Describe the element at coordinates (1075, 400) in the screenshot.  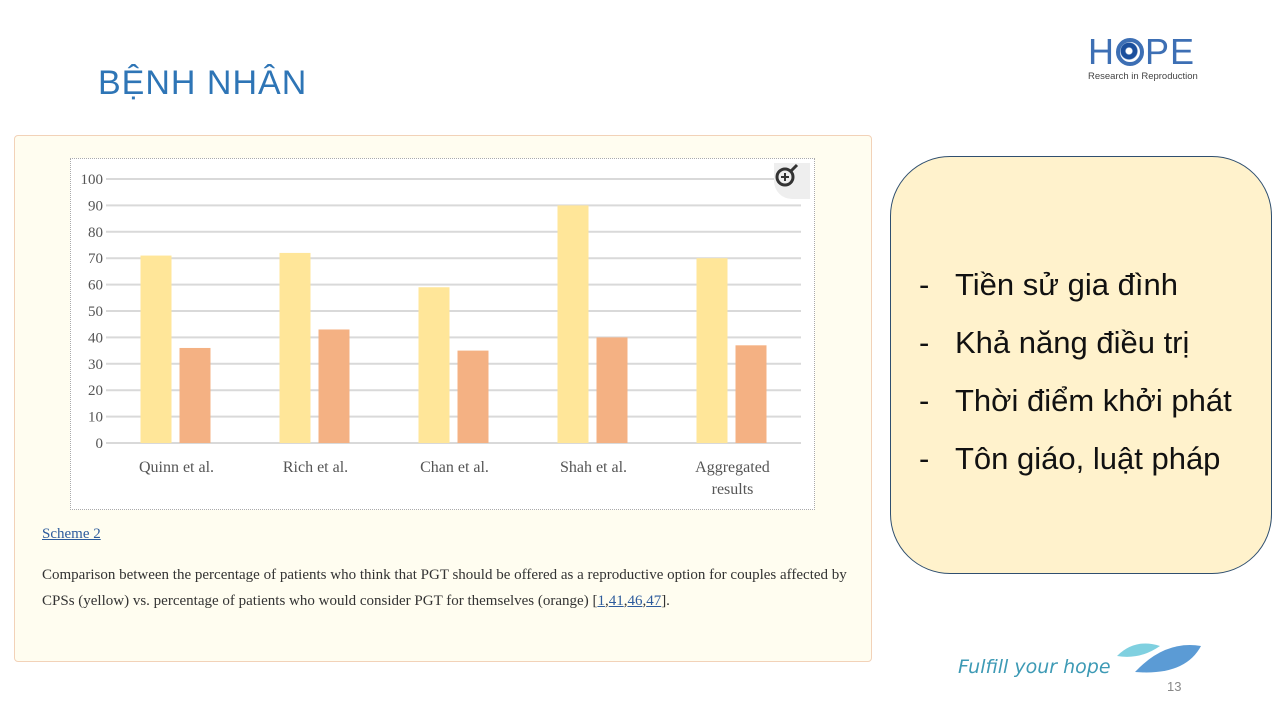
I see `bullet-item: - Thời điểm khởi phát` at that location.